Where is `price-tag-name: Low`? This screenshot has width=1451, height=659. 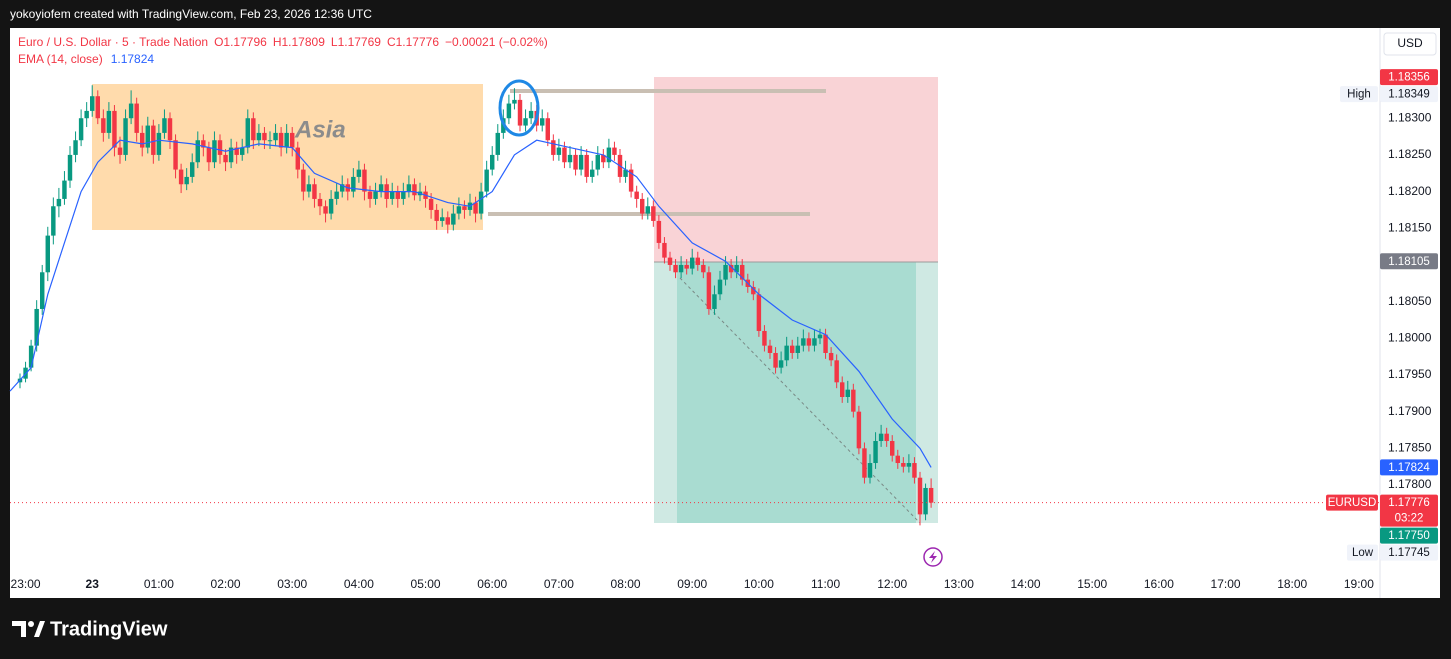
price-tag-name: Low is located at coordinates (1363, 553).